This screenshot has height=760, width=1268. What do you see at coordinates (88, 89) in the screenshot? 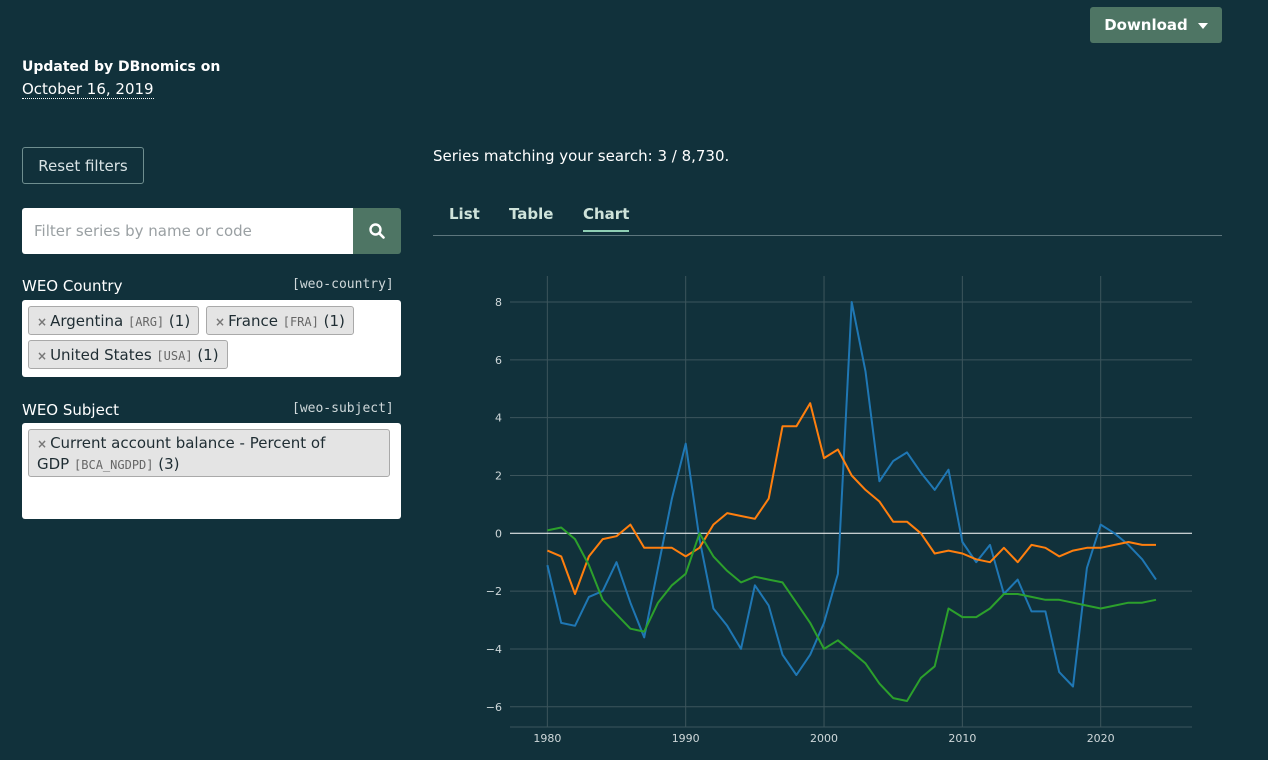
I see `updated-date: October 16, 2019` at bounding box center [88, 89].